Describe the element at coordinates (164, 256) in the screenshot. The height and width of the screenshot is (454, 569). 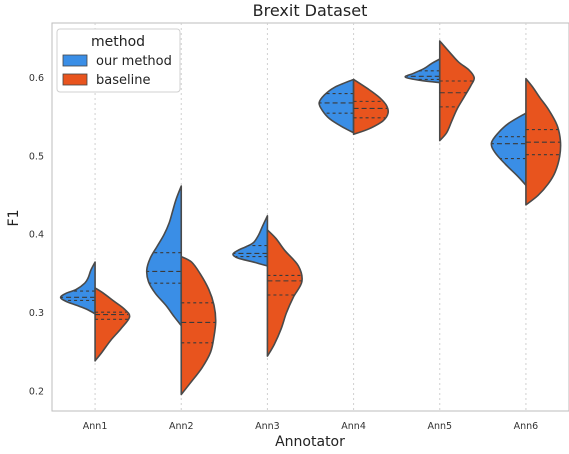
I see `violin-our-method-ann2` at that location.